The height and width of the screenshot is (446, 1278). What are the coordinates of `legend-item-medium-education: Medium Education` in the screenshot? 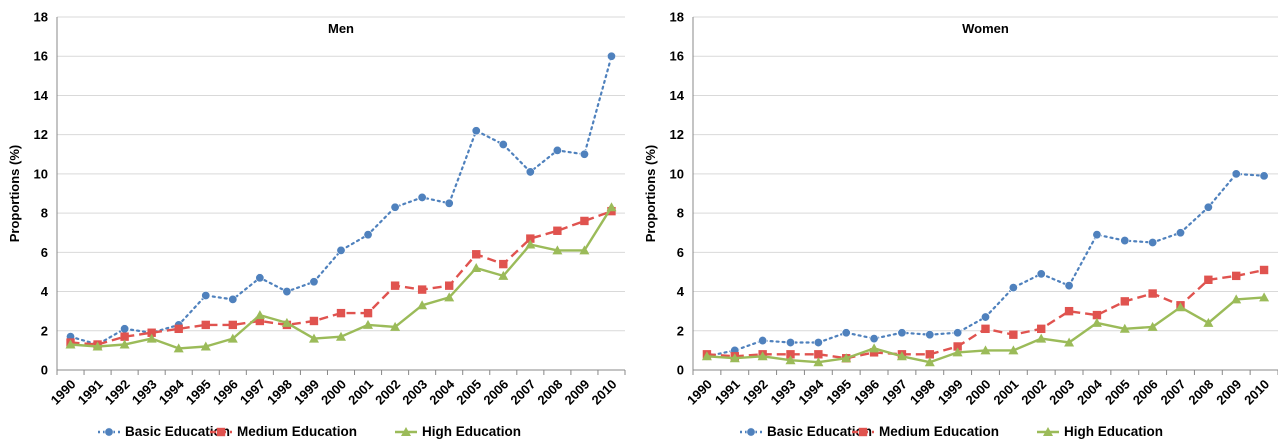 It's located at (925, 431).